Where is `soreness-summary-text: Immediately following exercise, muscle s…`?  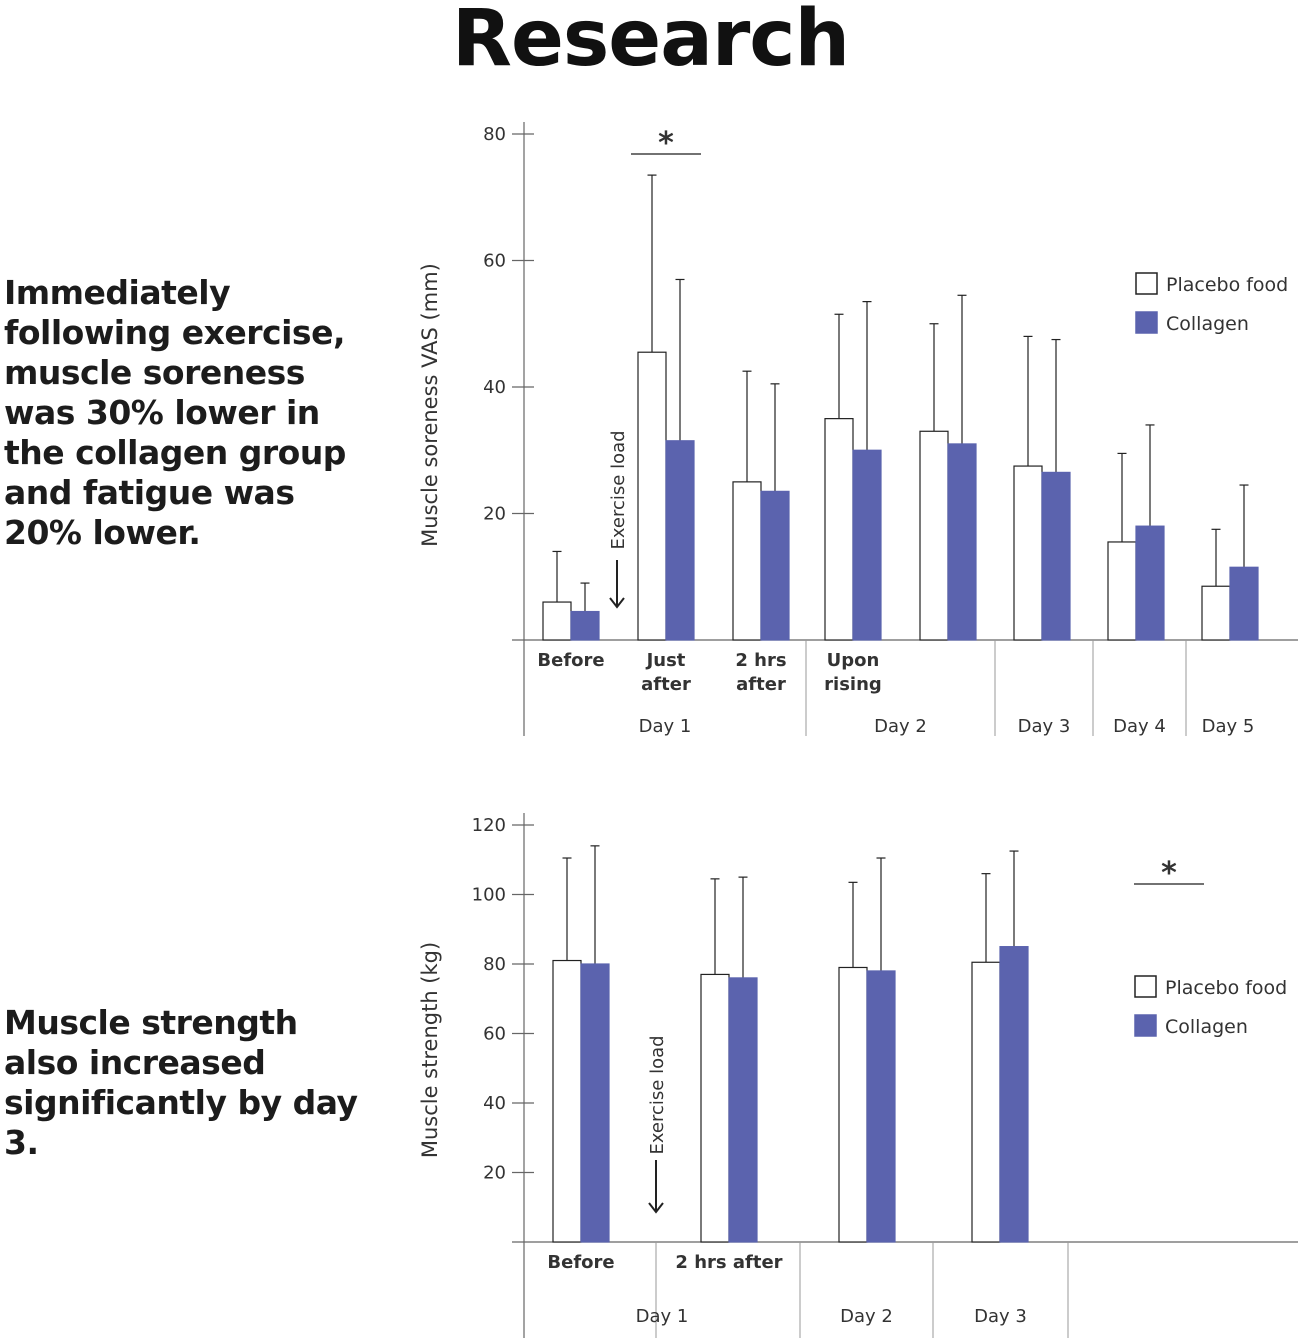
soreness-summary-text: Immediately following exercise, muscle s… is located at coordinates (175, 412).